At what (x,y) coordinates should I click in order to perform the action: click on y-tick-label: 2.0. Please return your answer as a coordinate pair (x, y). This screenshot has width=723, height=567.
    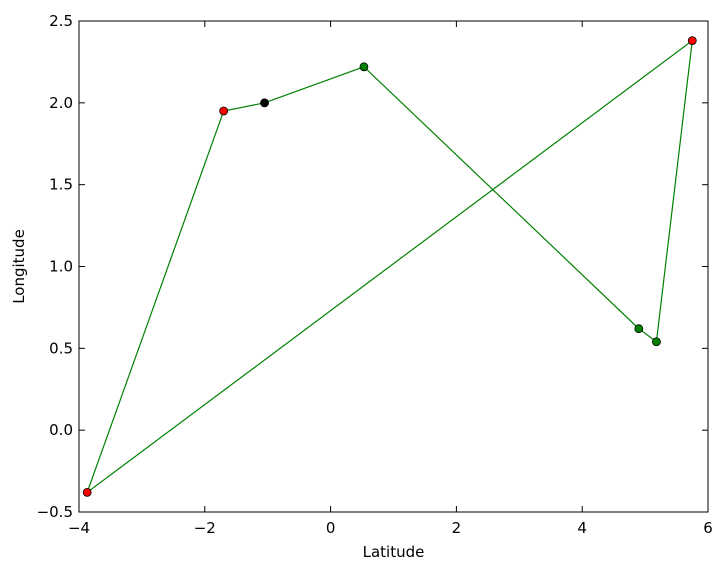
    Looking at the image, I should click on (61, 103).